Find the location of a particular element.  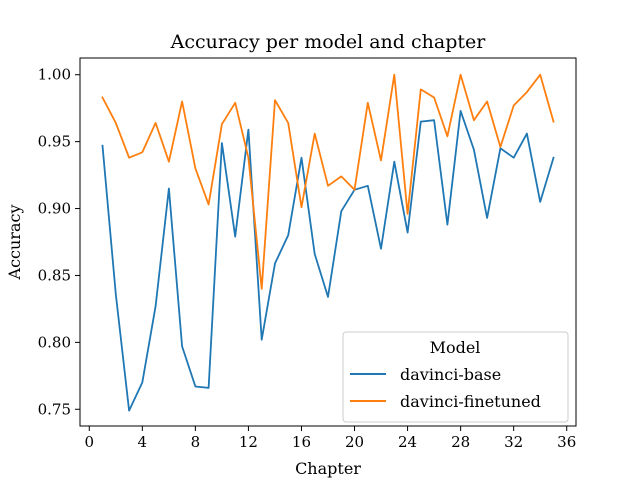

x-axis: 0 4 8 12 16 20 24 28 32 36 is located at coordinates (330, 438).